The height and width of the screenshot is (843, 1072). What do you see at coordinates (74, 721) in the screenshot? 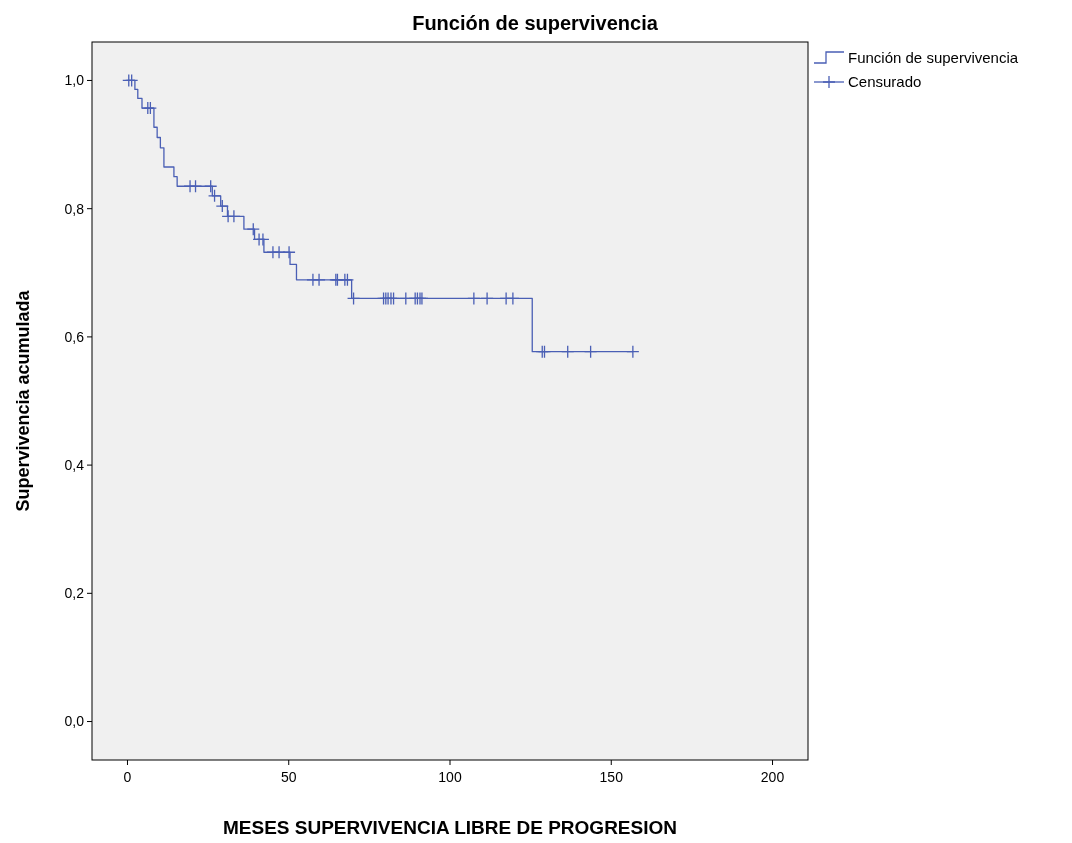
I see `y-tick-label: 0,0` at bounding box center [74, 721].